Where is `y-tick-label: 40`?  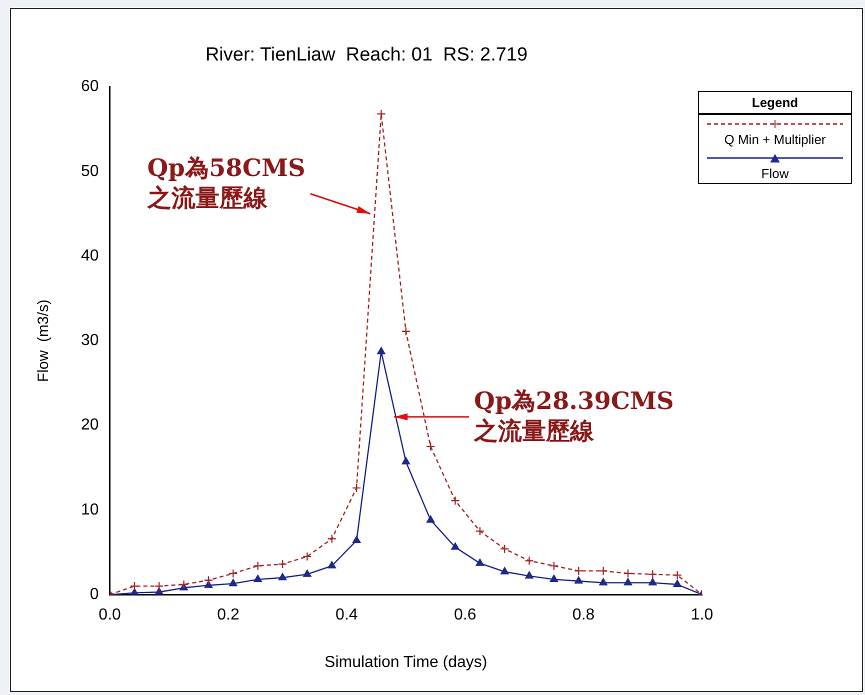 y-tick-label: 40 is located at coordinates (90, 255).